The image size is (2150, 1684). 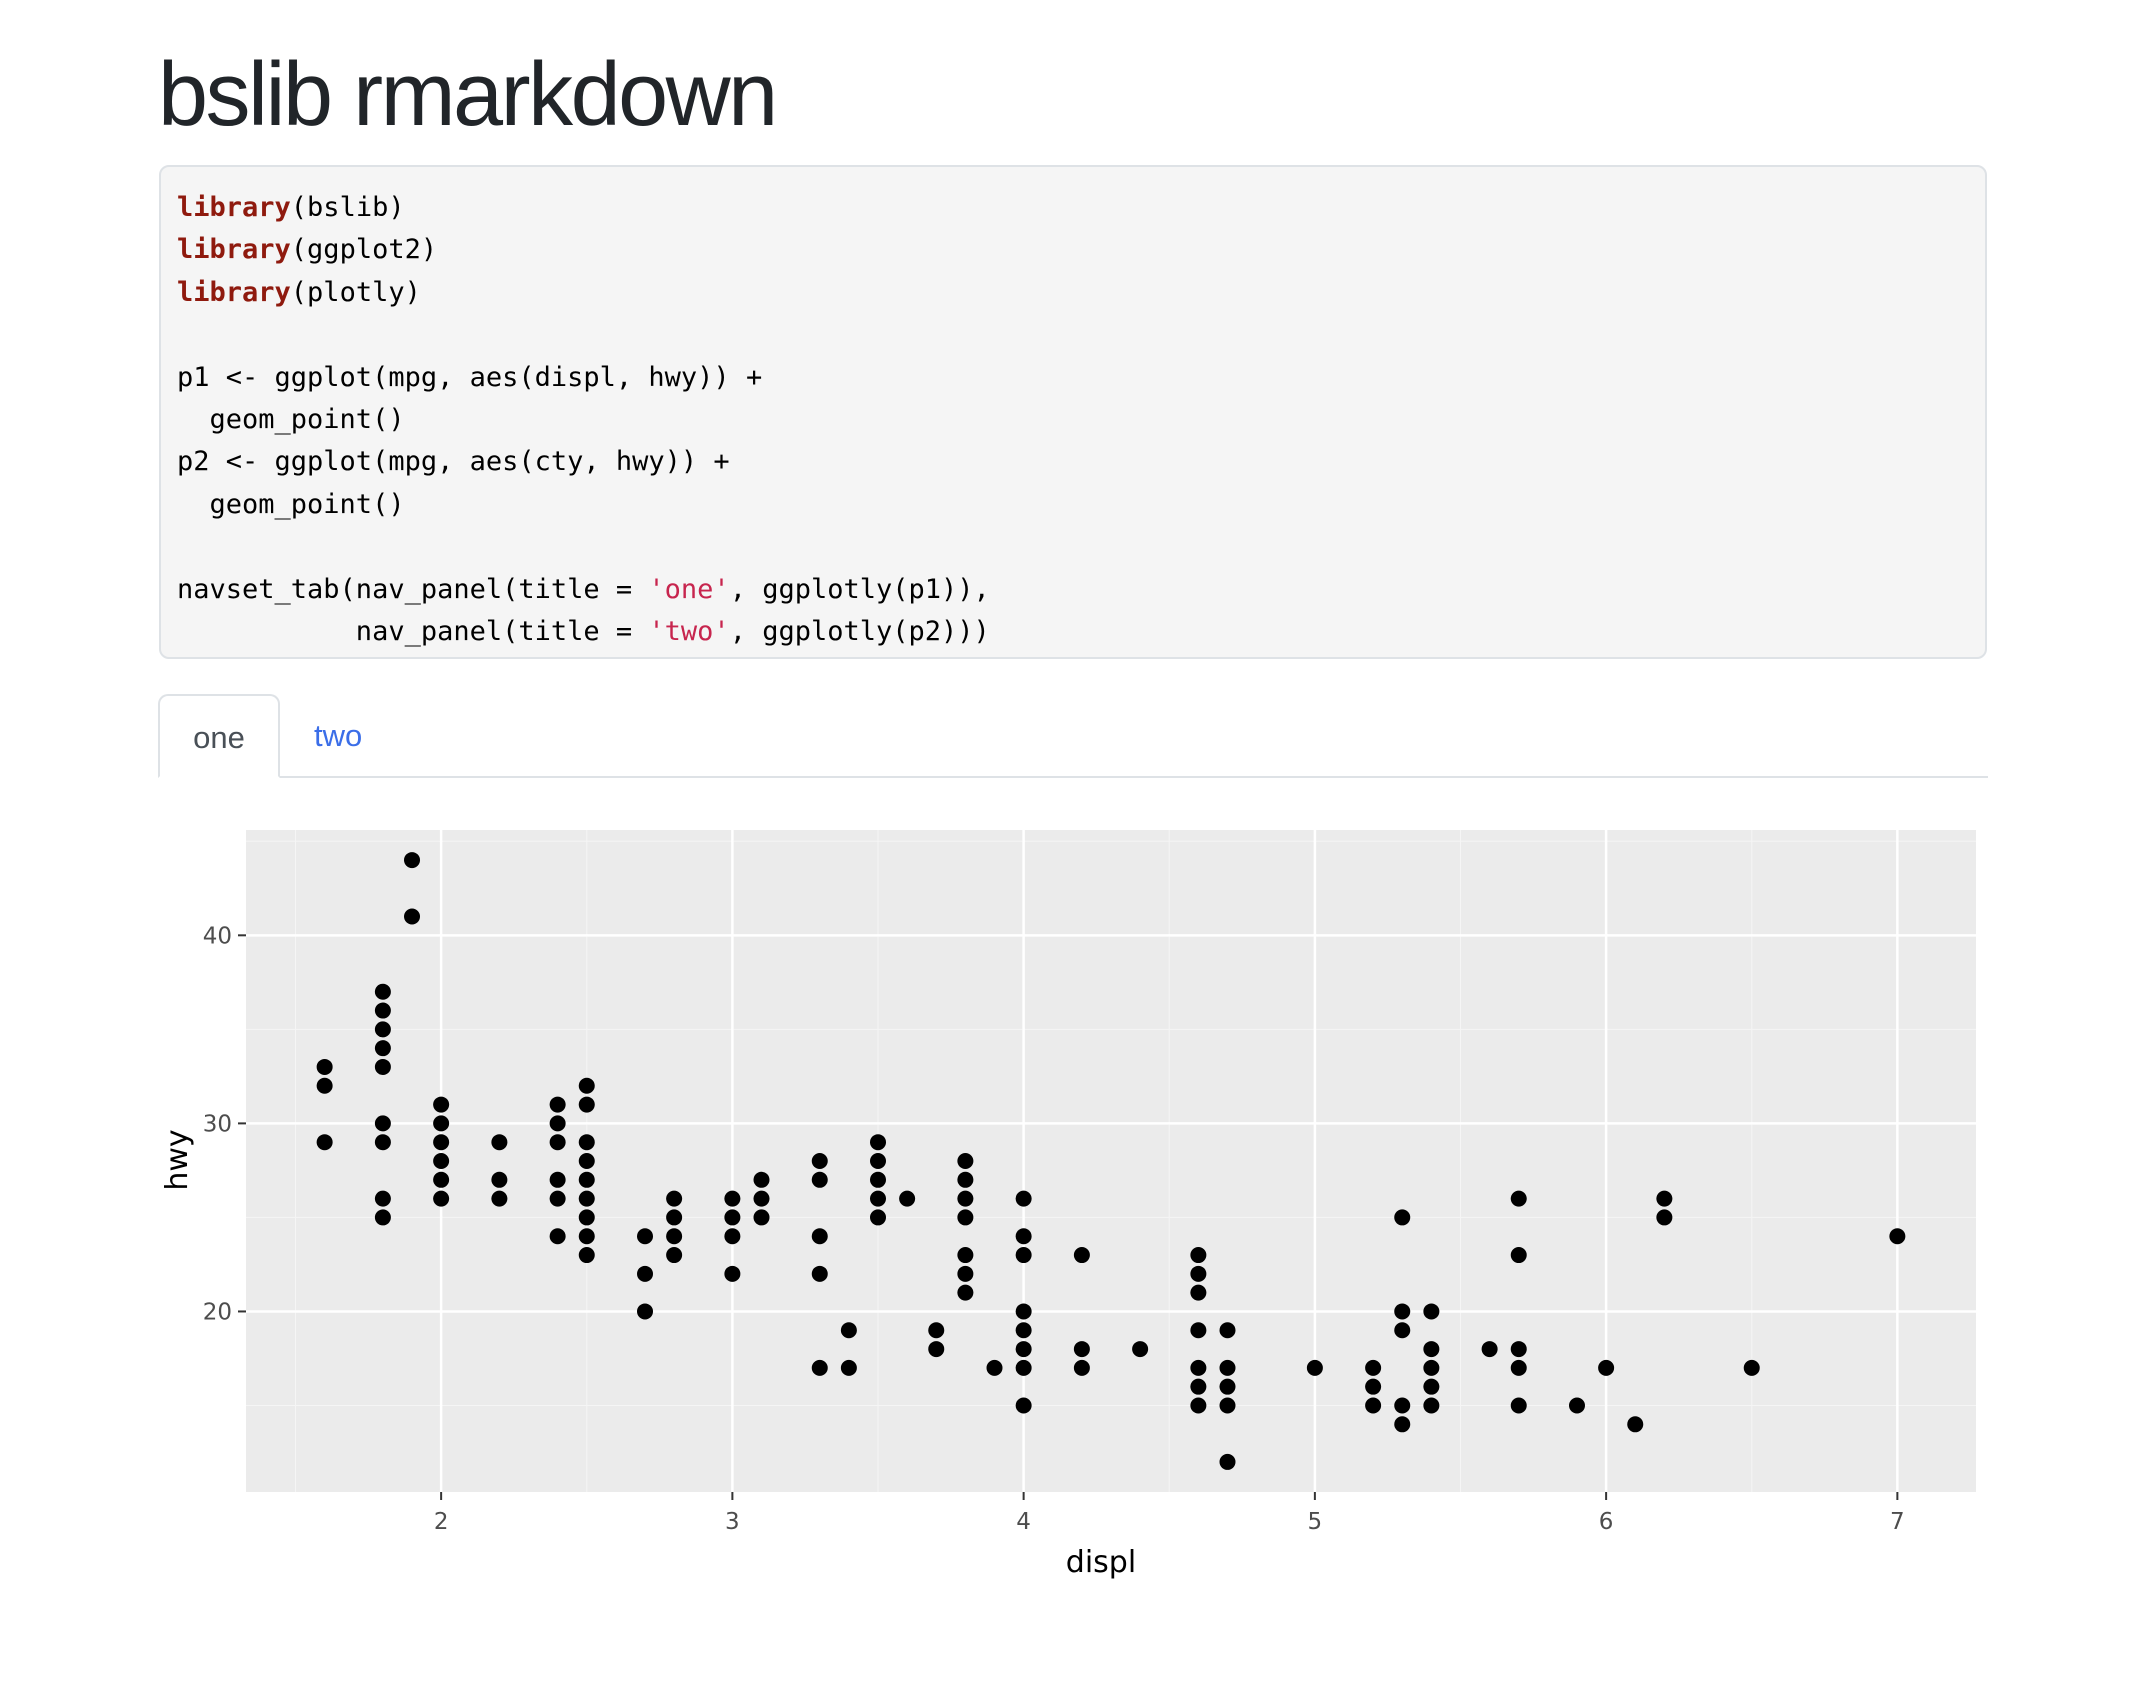 What do you see at coordinates (338, 735) in the screenshot?
I see `tab-two: two` at bounding box center [338, 735].